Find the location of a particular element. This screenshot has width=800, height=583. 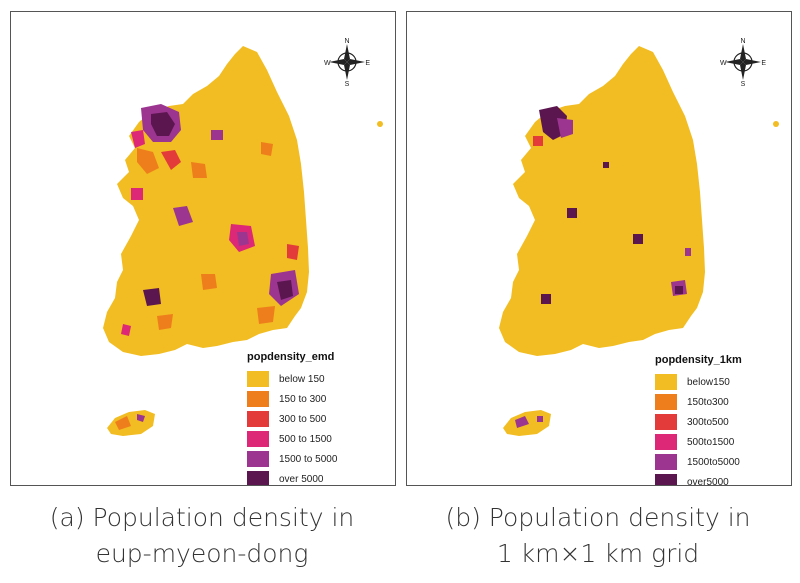

caption-a: (a) Population density in eup-myeon-dong is located at coordinates (202, 536).